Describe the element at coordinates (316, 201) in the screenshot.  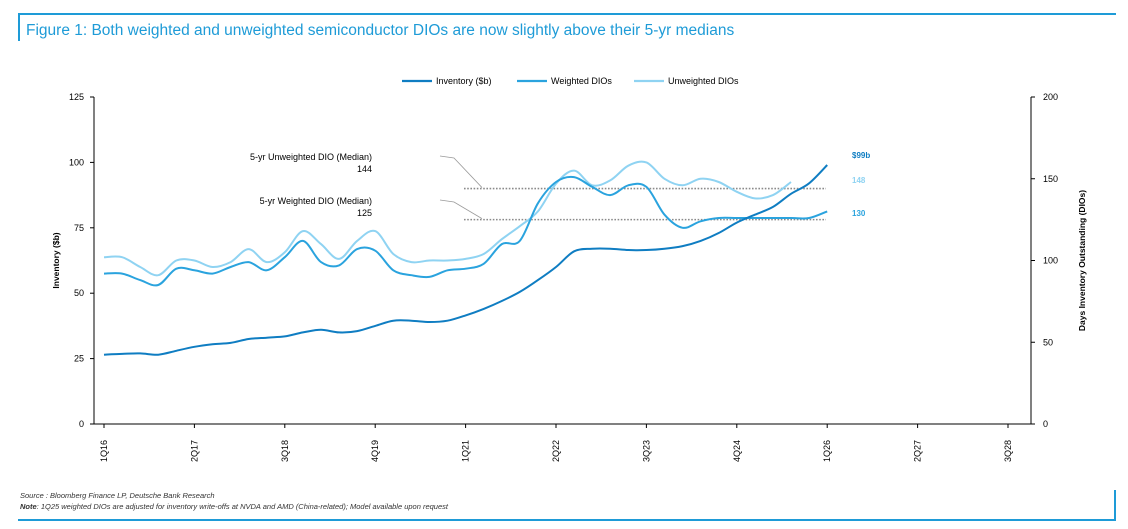
I see `median-label: 5-yr Weighted DIO (Median)` at that location.